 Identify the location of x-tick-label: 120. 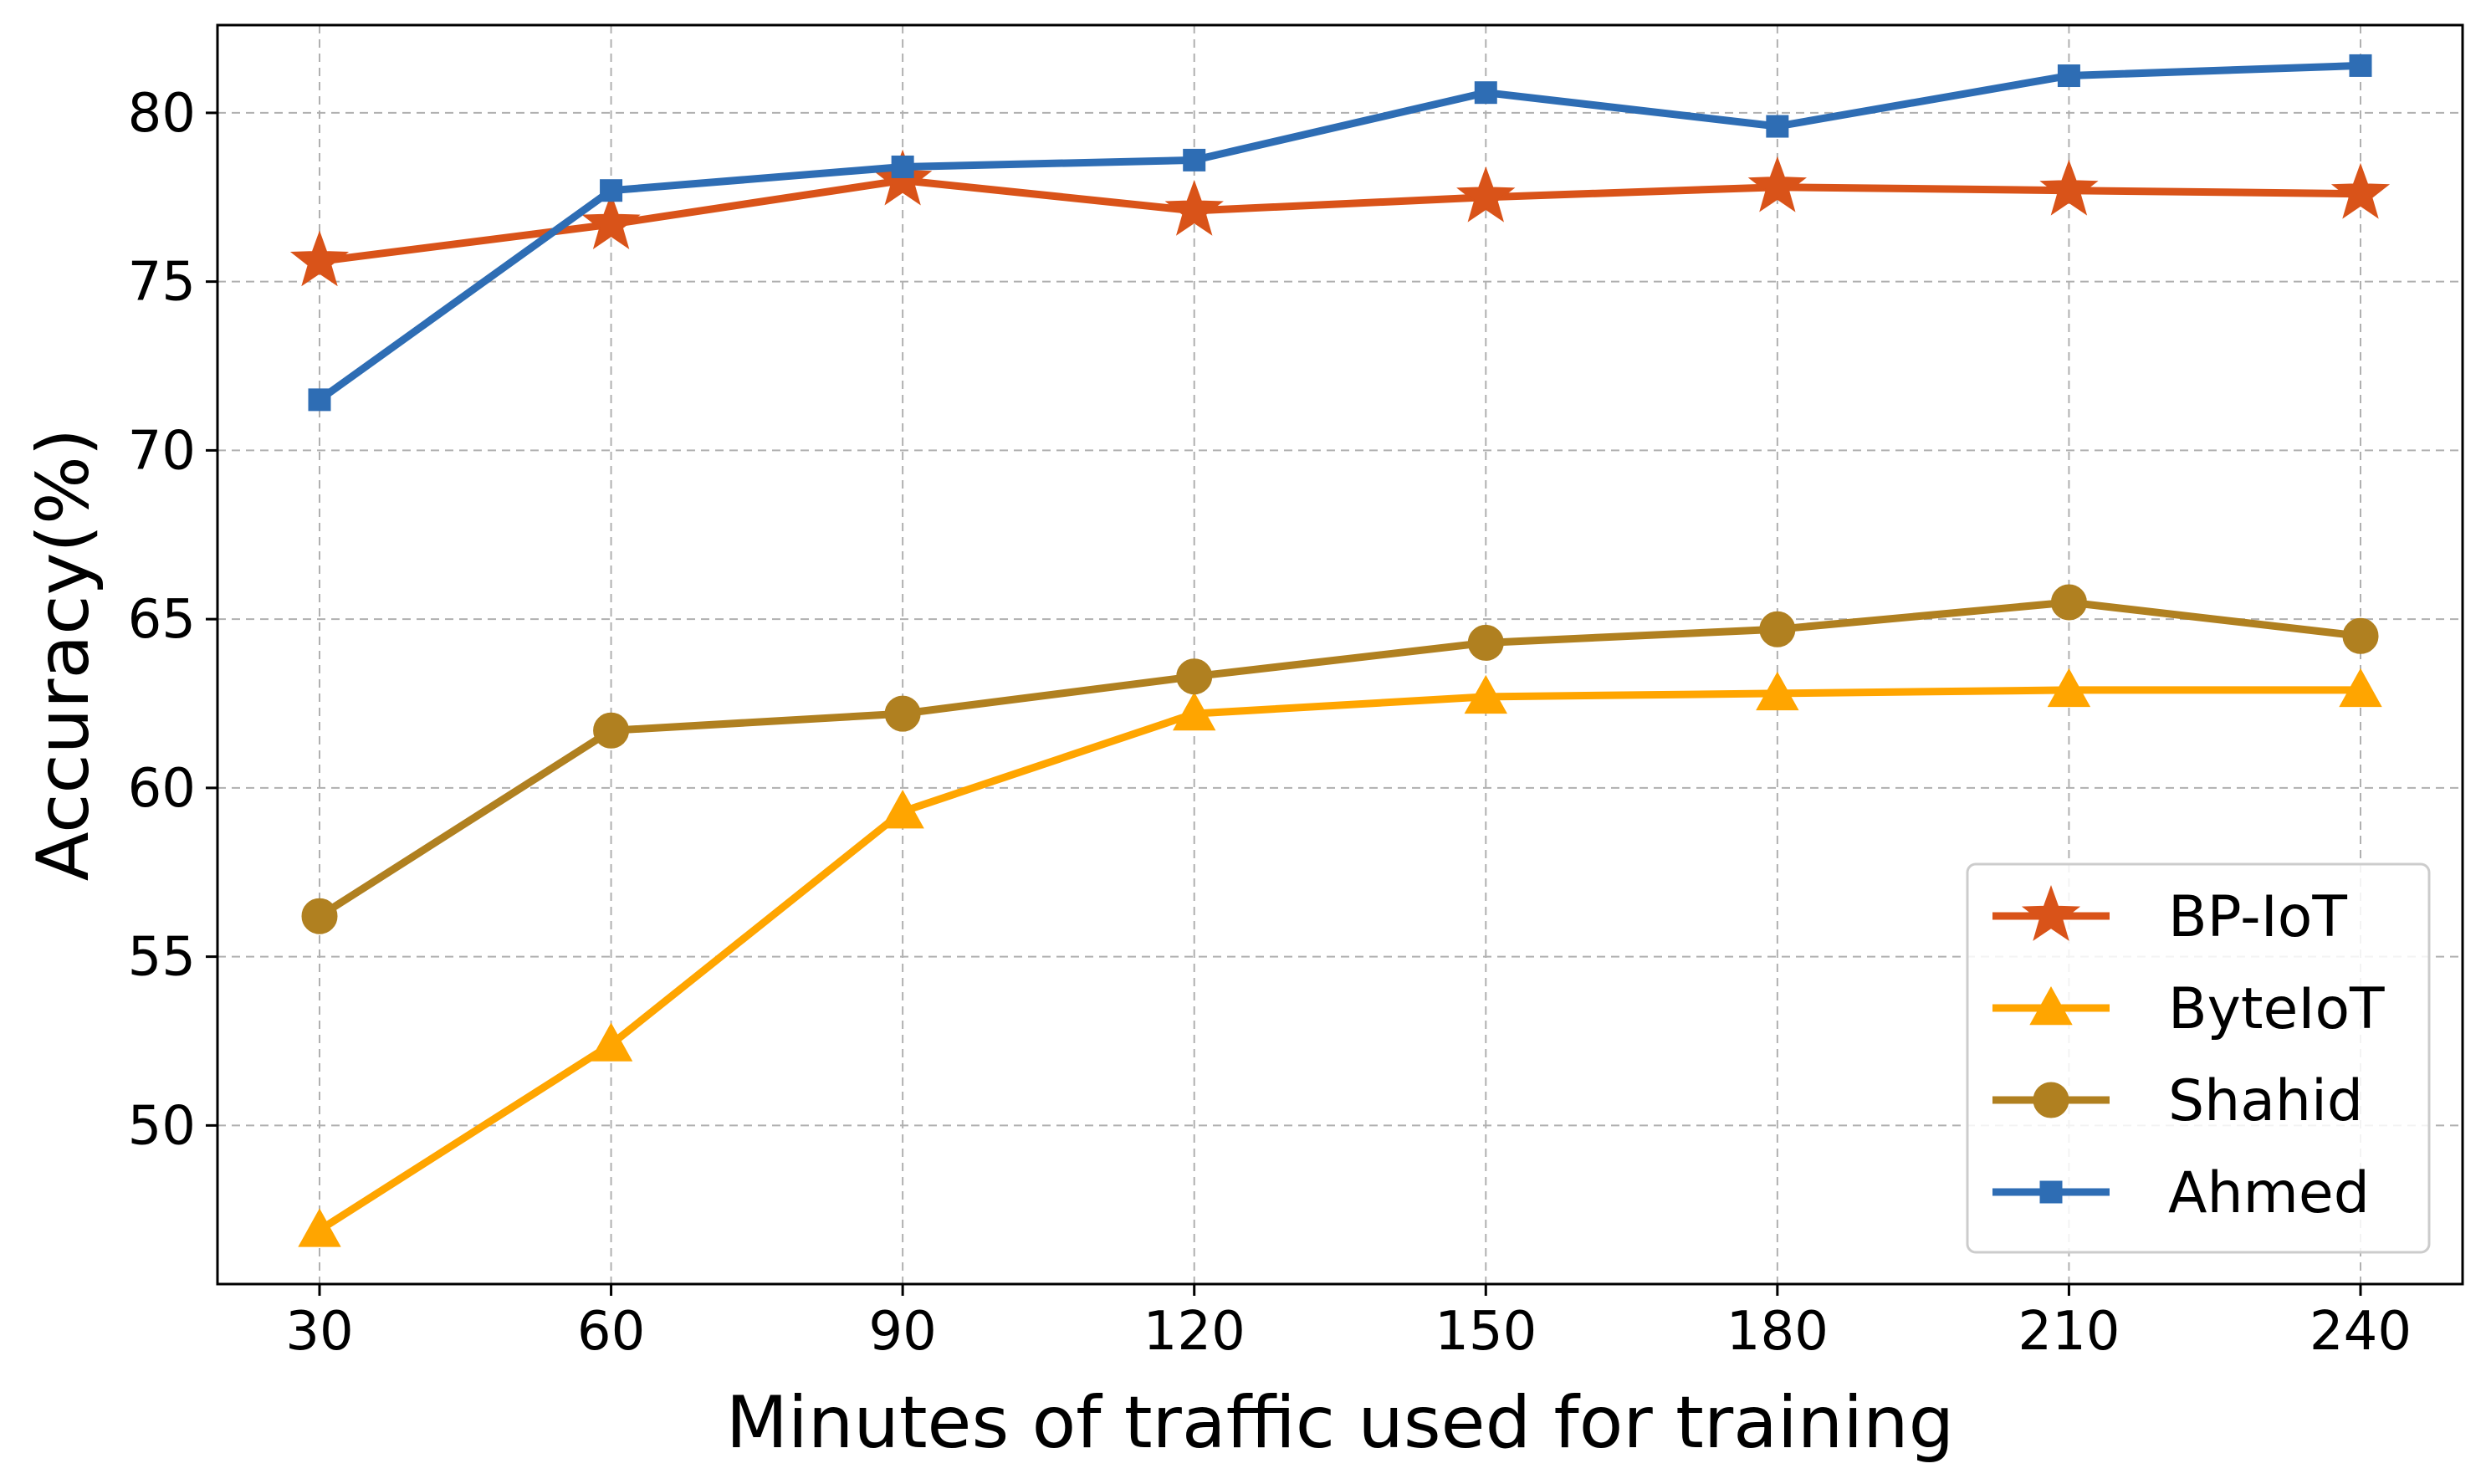
(1194, 1332).